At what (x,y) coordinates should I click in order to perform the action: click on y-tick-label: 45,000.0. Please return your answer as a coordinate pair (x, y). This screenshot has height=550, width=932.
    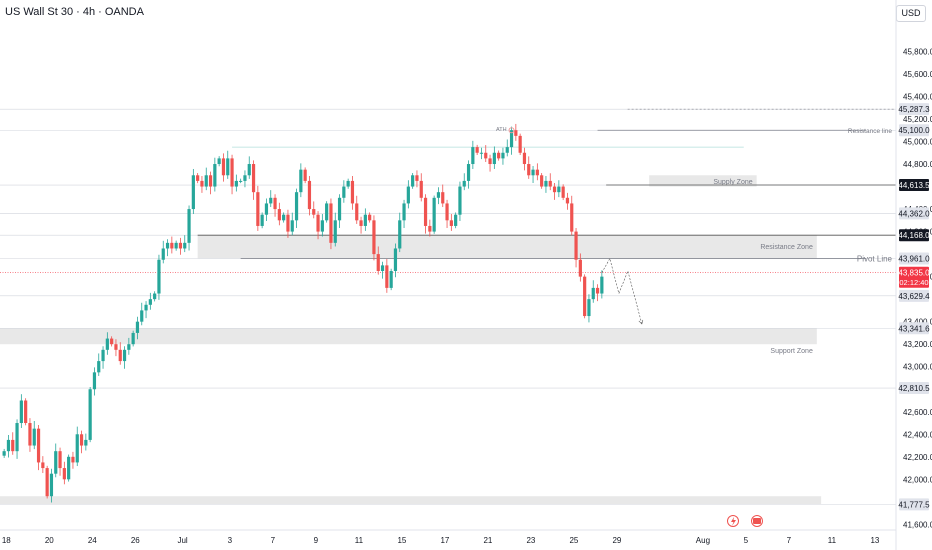
    Looking at the image, I should click on (917, 142).